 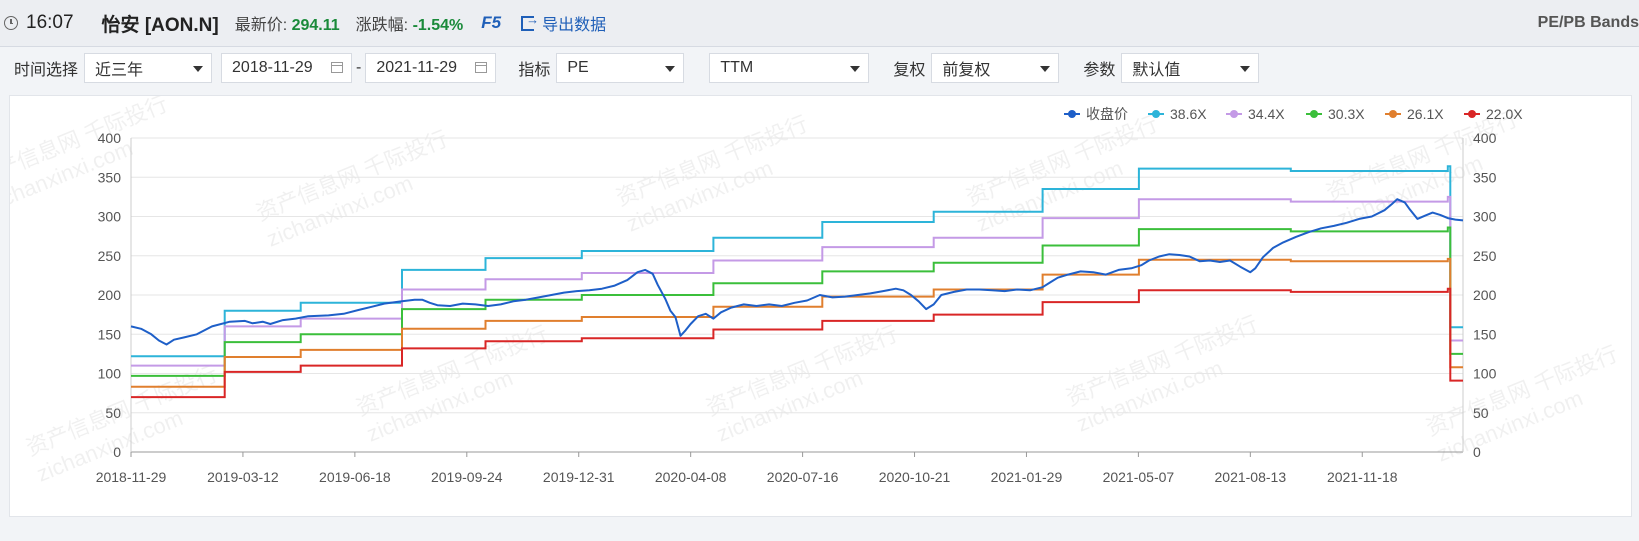 I want to click on y-tick-label-right: 200, so click(x=1485, y=295).